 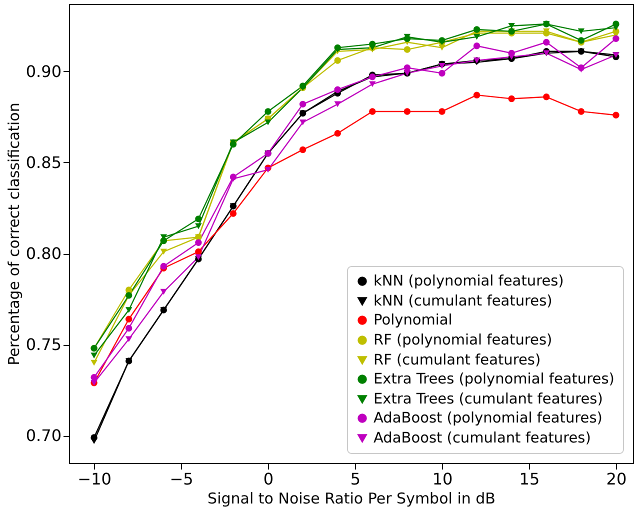 What do you see at coordinates (44, 71) in the screenshot?
I see `y-tick-label: 0.90` at bounding box center [44, 71].